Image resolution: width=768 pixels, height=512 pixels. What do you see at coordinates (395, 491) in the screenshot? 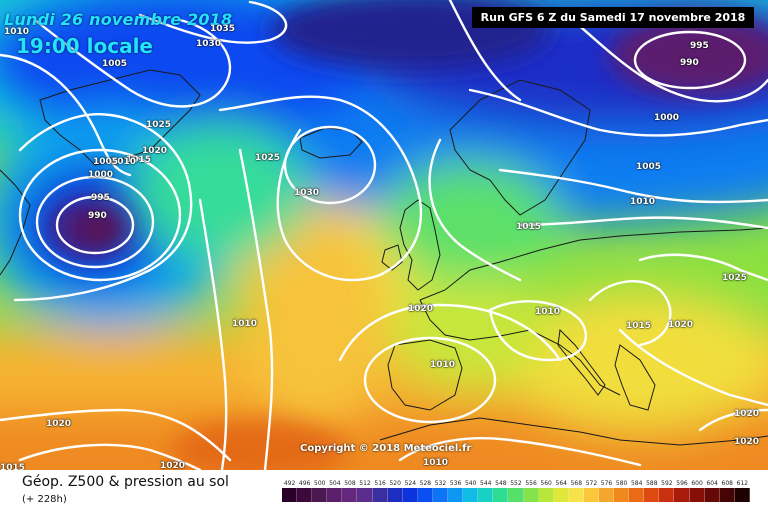
I see `scale-step: 520` at bounding box center [395, 491].